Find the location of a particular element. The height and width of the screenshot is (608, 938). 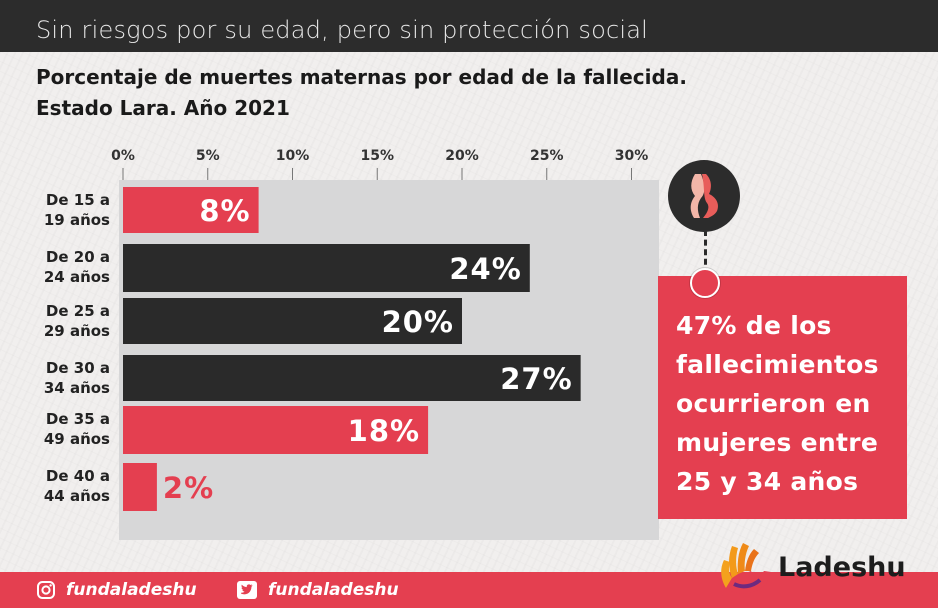

twitter-link: fundaladeshu is located at coordinates (317, 590).